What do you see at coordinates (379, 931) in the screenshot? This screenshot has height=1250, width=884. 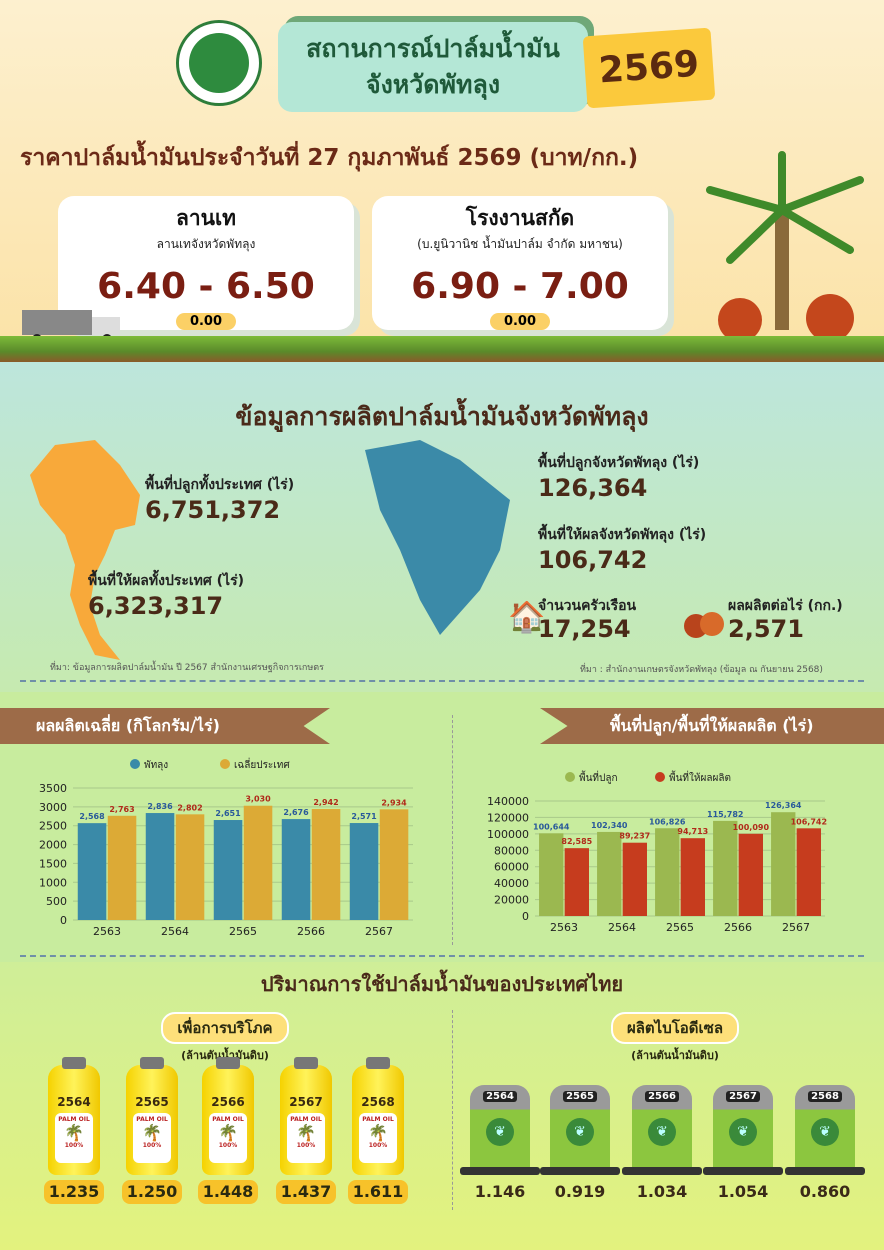 I see `x-tick-label: 2567` at bounding box center [379, 931].